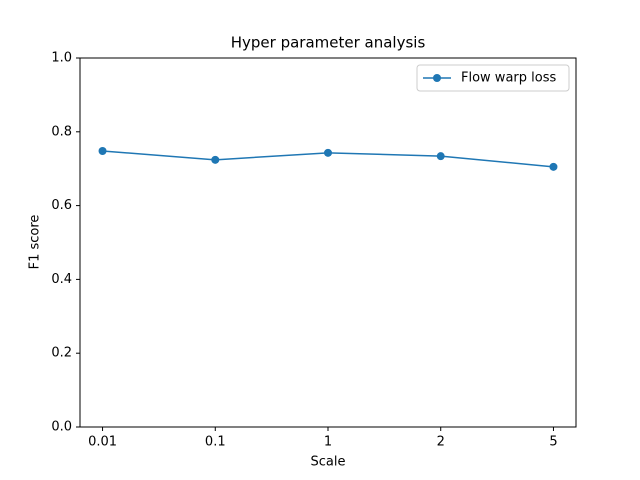 This screenshot has height=480, width=640. What do you see at coordinates (508, 78) in the screenshot?
I see `legend-label: Flow warp loss` at bounding box center [508, 78].